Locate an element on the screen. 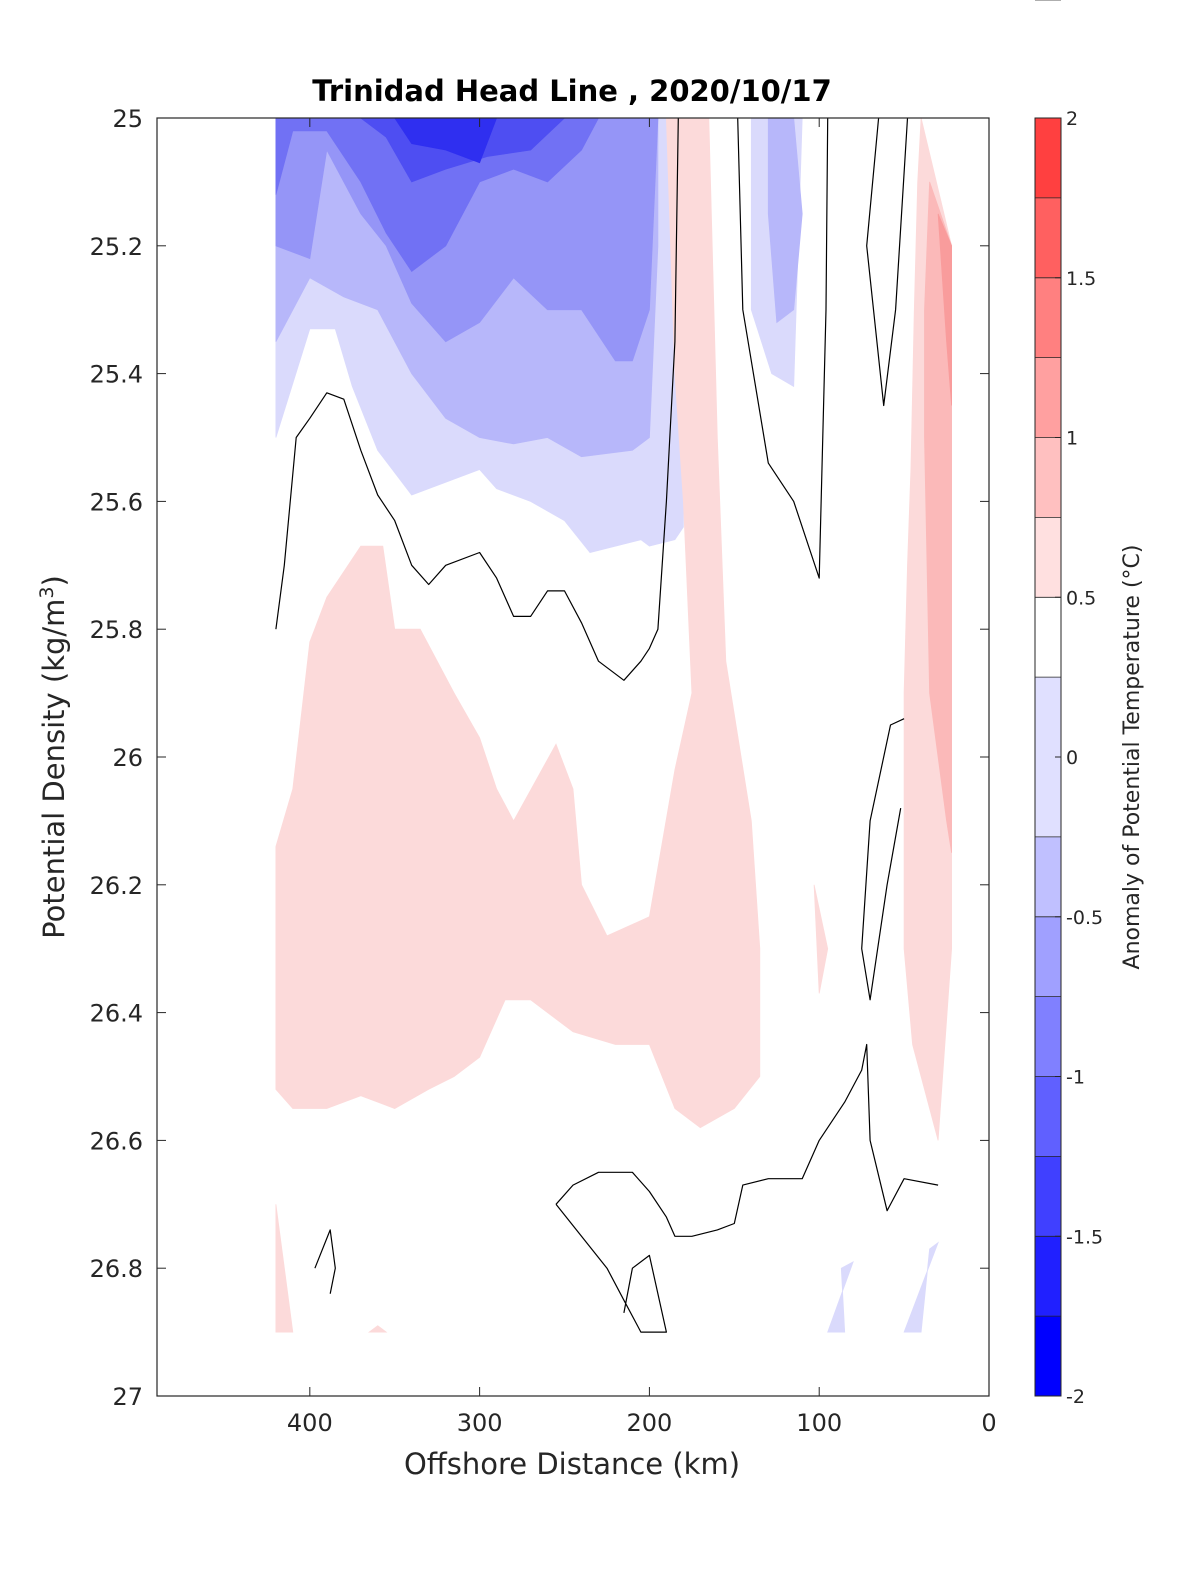 The image size is (1200, 1575). colorbar-tick-label: 2 is located at coordinates (1072, 119).